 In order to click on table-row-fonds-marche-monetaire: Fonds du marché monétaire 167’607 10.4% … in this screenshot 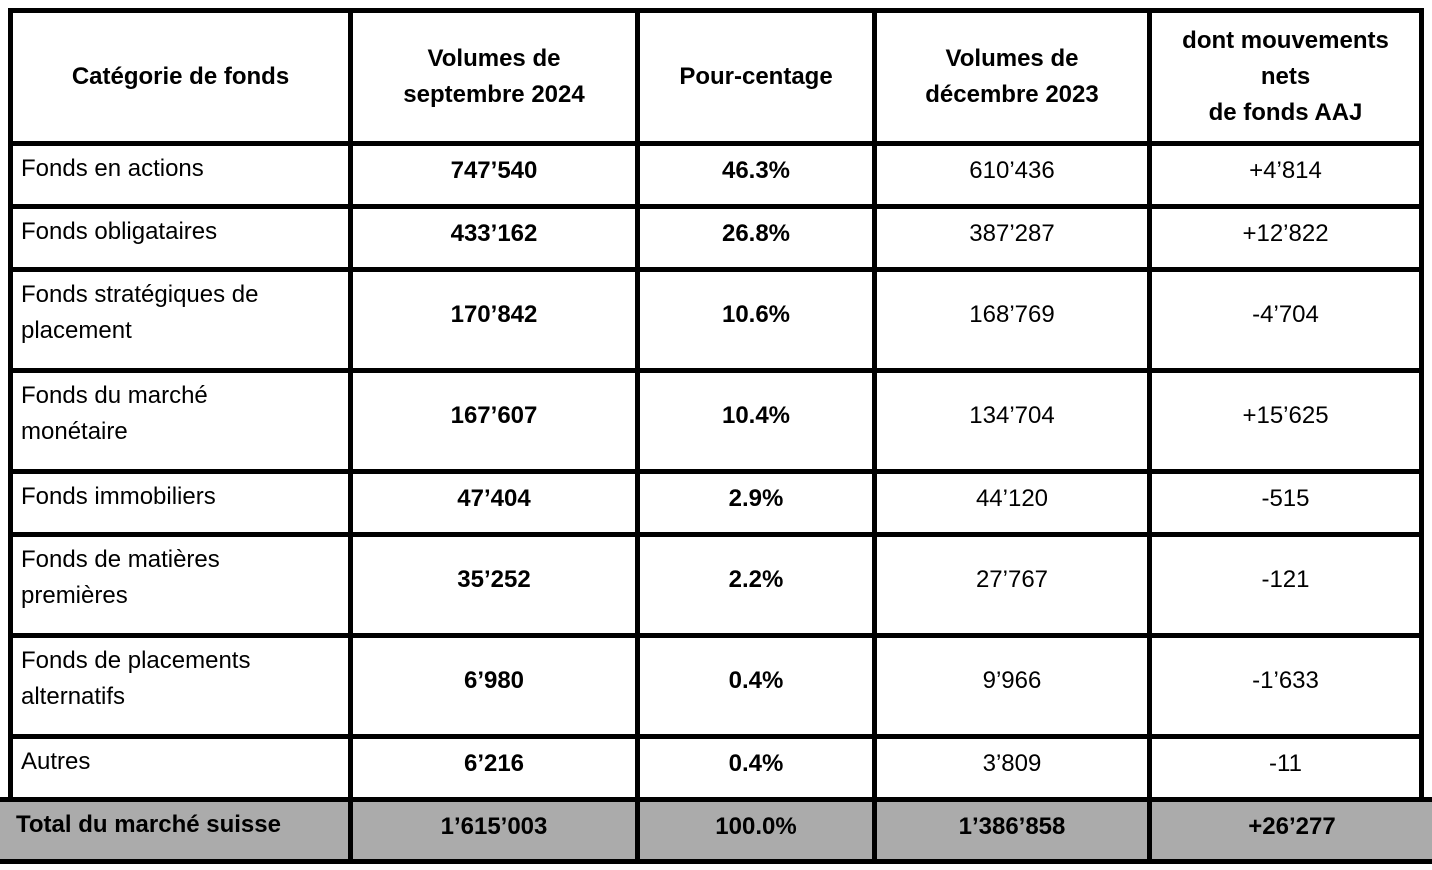, I will do `click(716, 418)`.